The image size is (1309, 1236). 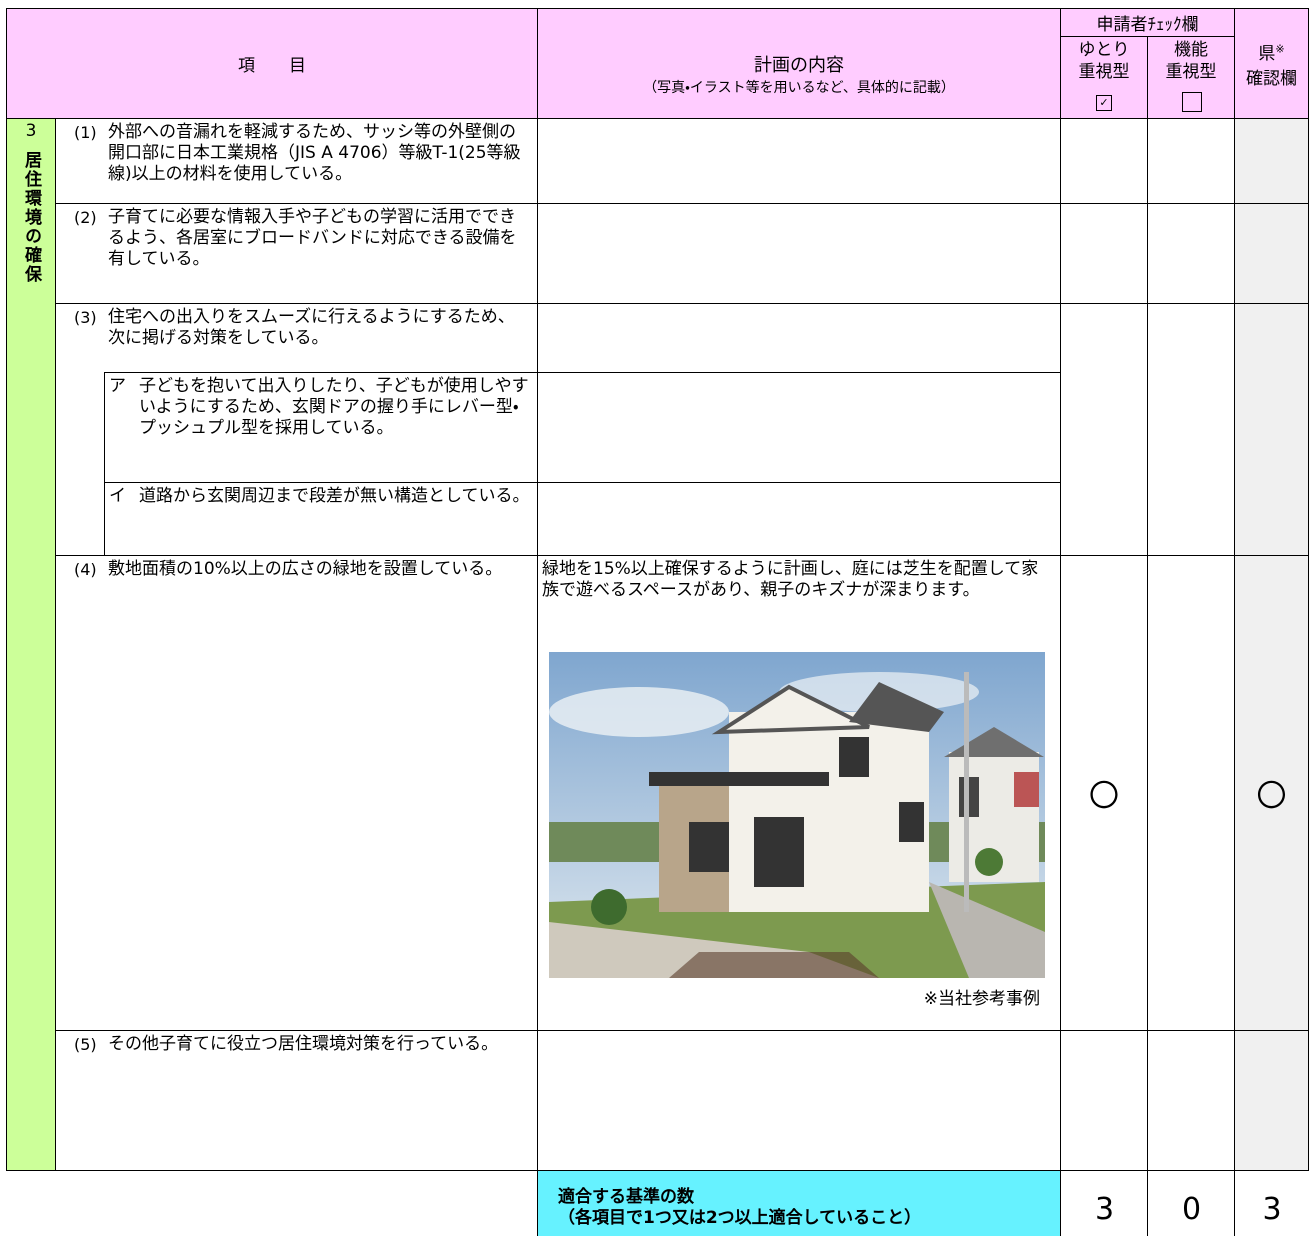 What do you see at coordinates (740, 1218) in the screenshot?
I see `footer-note: （各項目で1つ又は2つ以上適合していること）` at bounding box center [740, 1218].